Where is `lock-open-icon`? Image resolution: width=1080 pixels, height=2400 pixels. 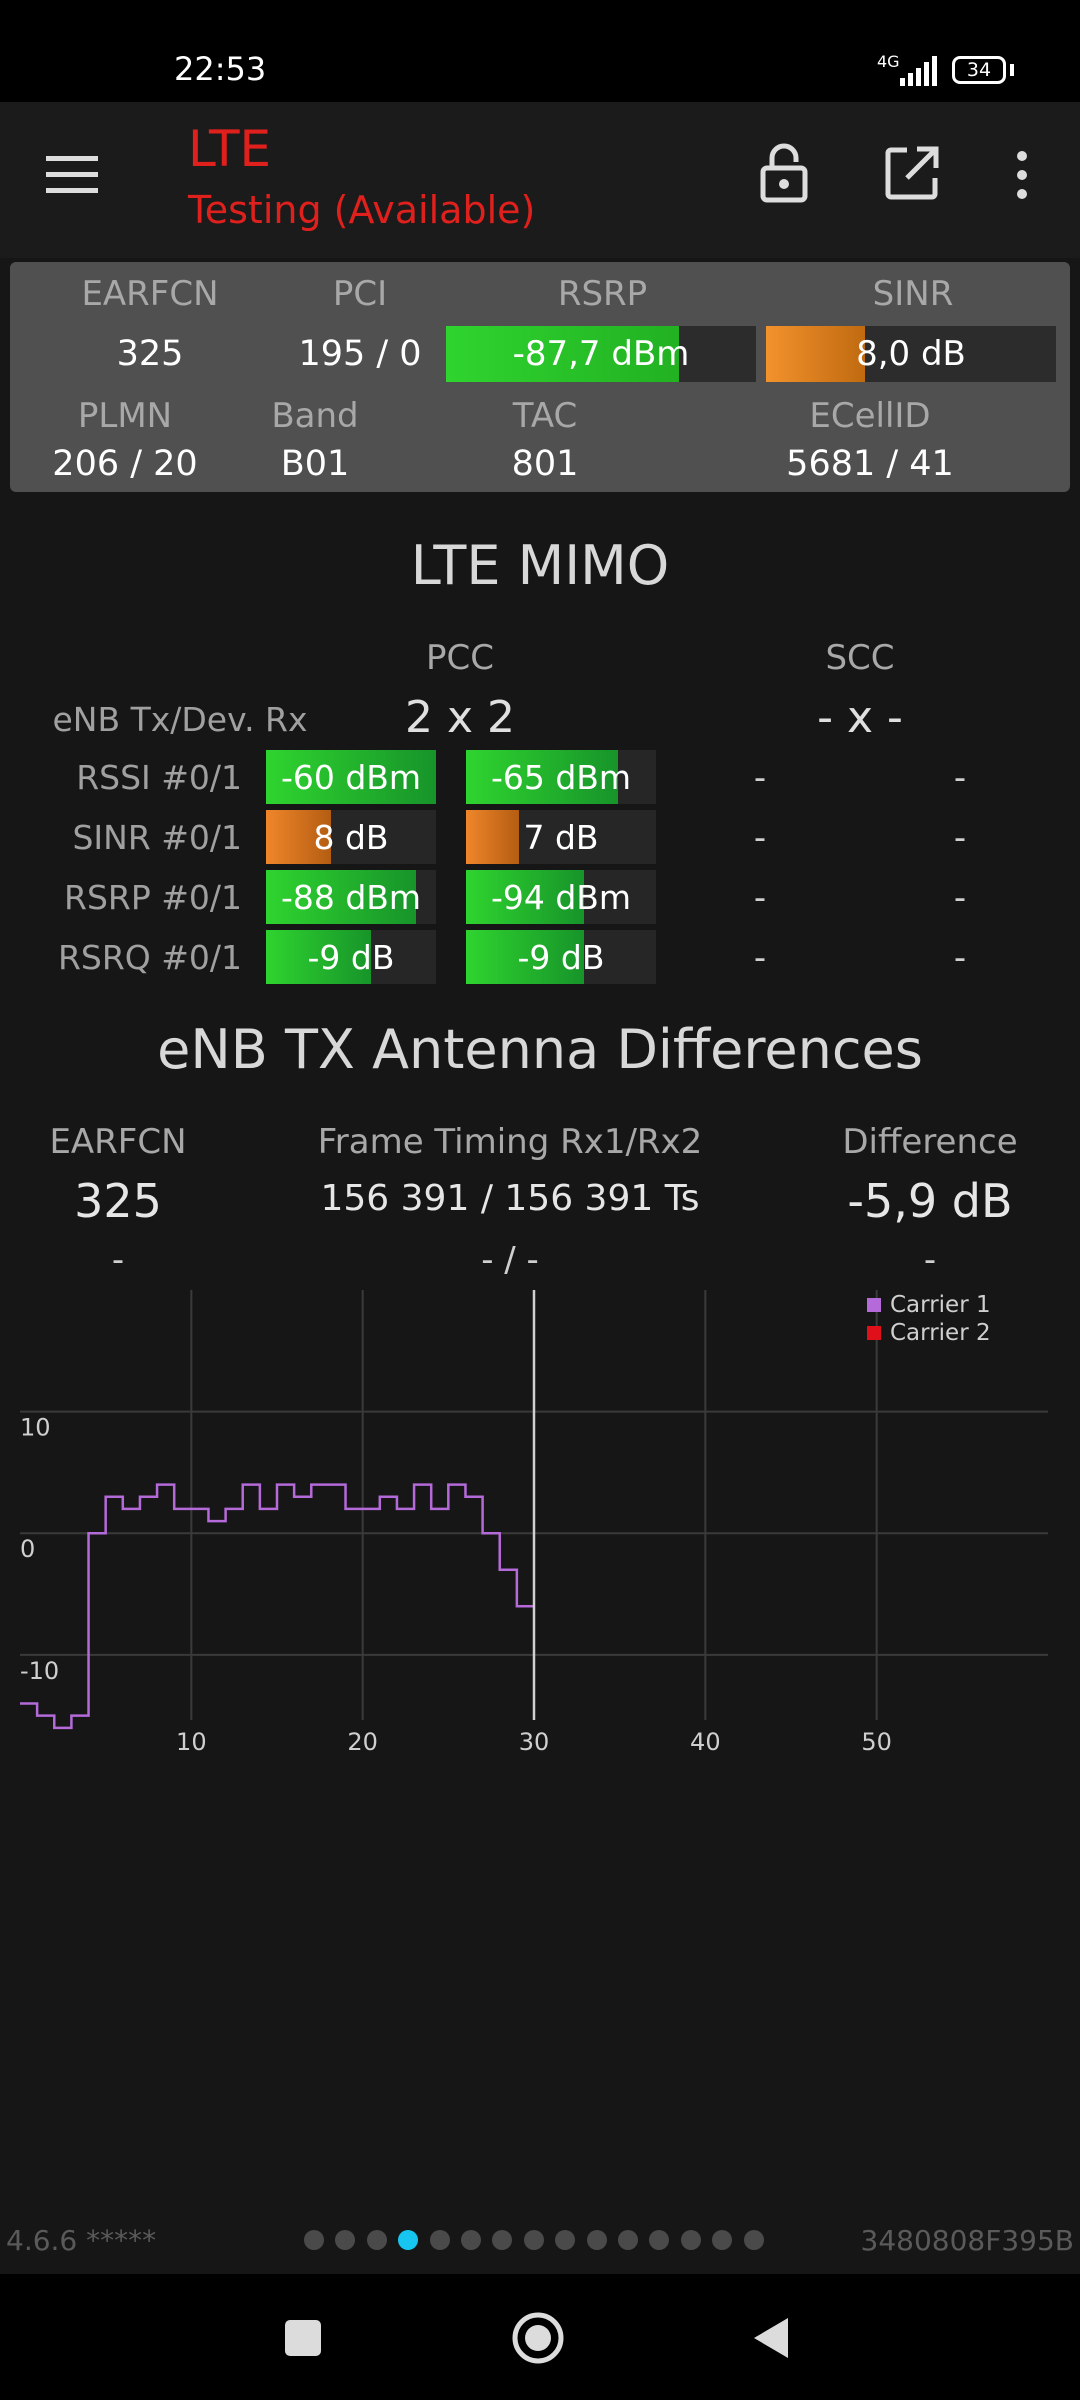 lock-open-icon is located at coordinates (784, 173).